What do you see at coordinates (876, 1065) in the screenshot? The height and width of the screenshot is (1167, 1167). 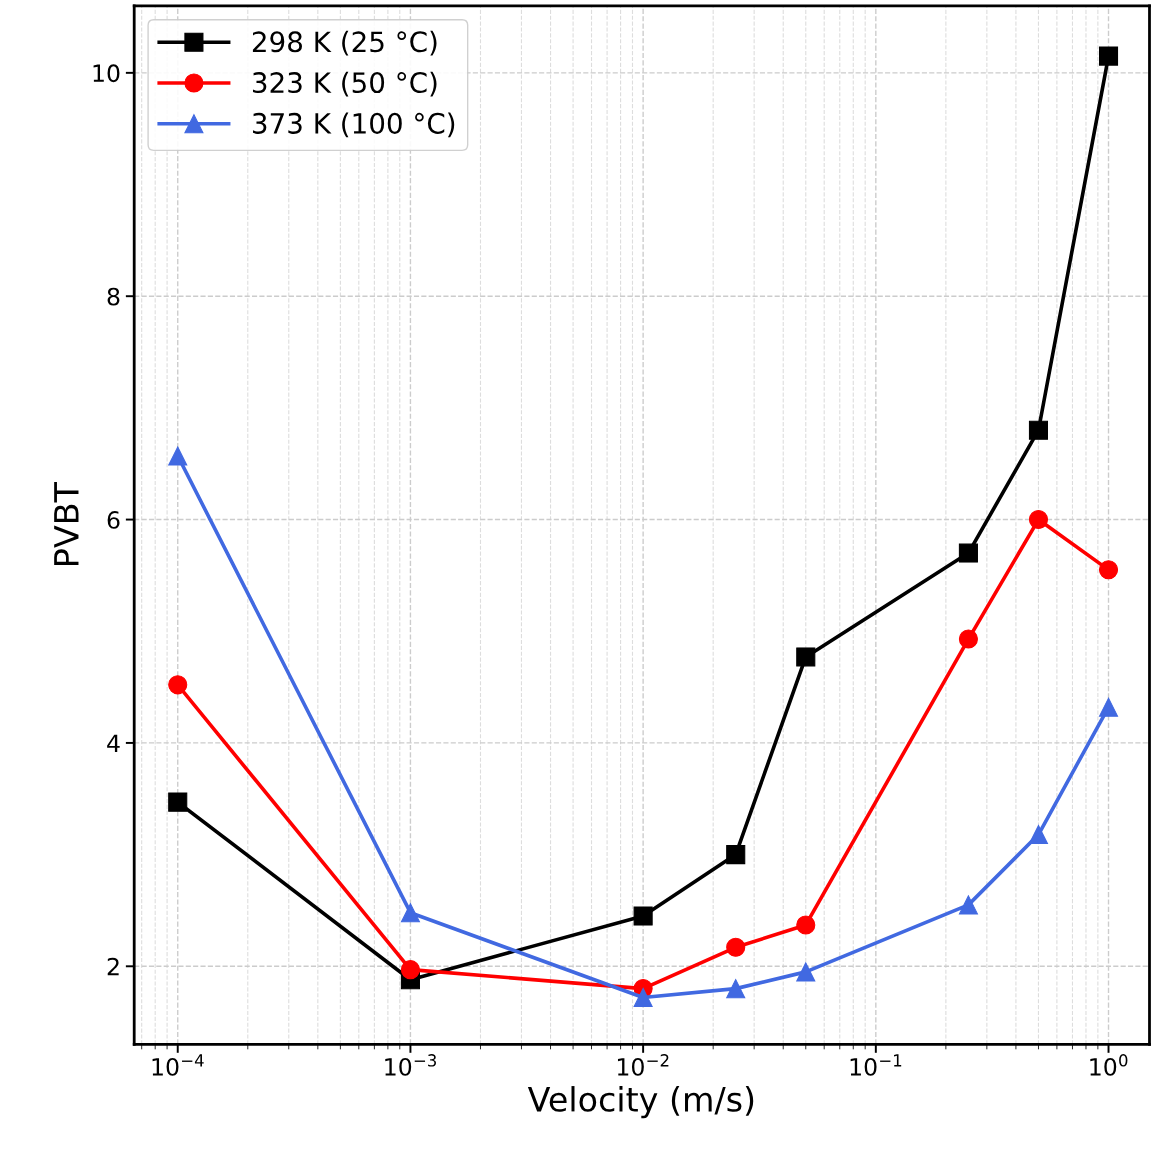 I see `x-tick-label: 10$^{−1}$` at bounding box center [876, 1065].